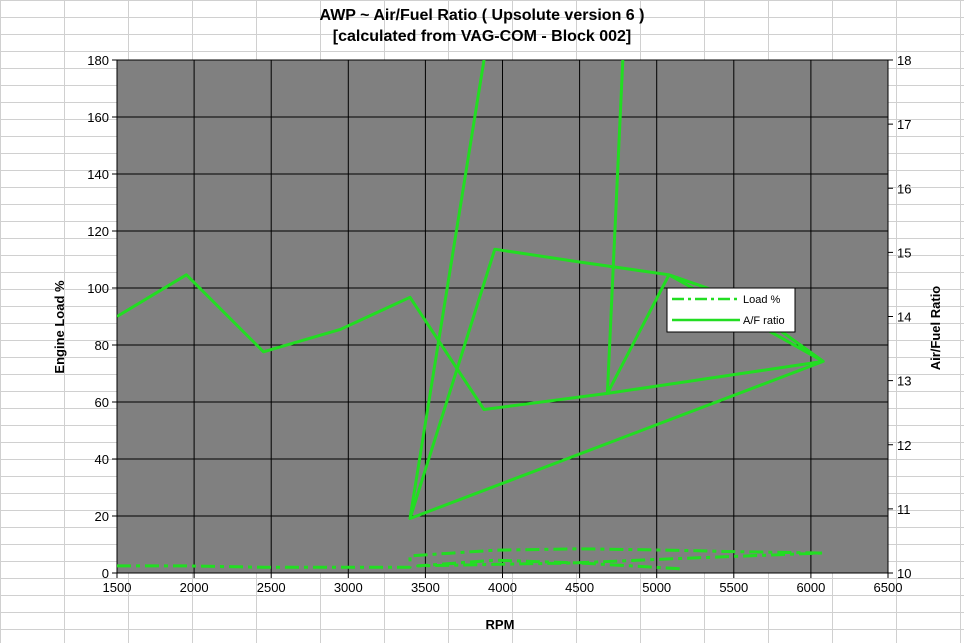 The width and height of the screenshot is (964, 643). Describe the element at coordinates (102, 402) in the screenshot. I see `y-left-tick-label: 60` at that location.